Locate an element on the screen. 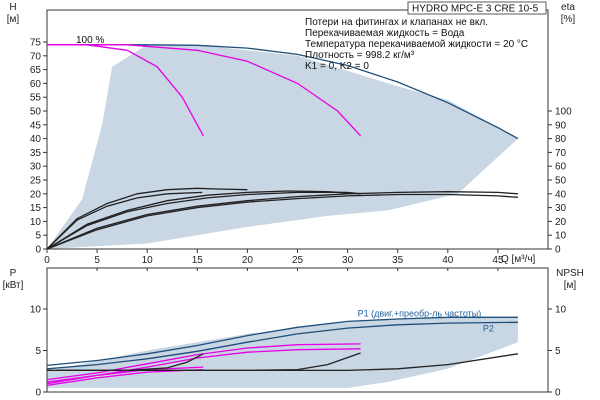 The height and width of the screenshot is (400, 600). y-tick-label-left: 20 is located at coordinates (36, 194).